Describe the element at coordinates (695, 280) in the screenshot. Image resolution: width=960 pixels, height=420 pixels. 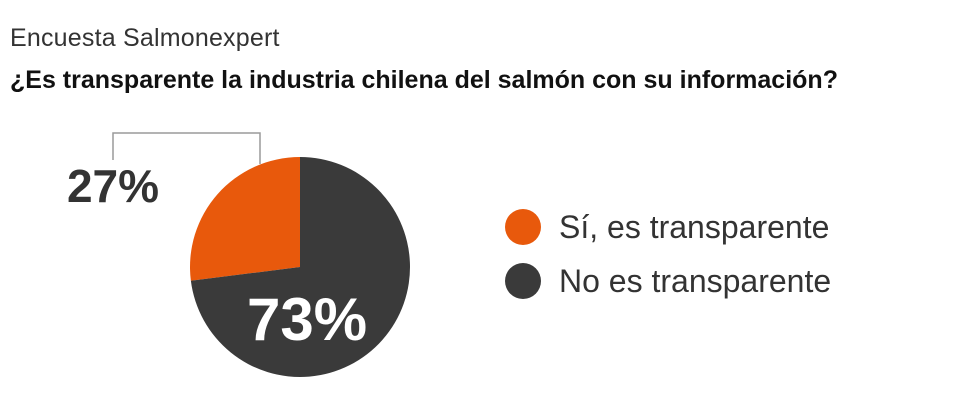
I see `legend-label-no: No es transparente` at that location.